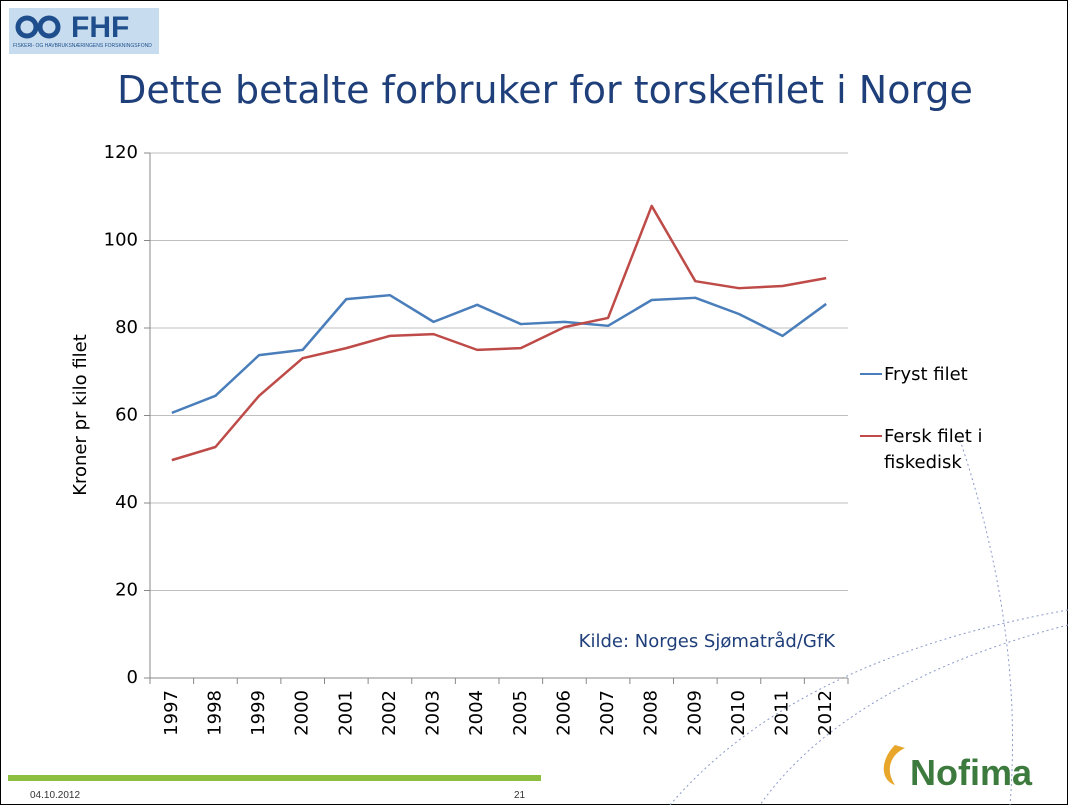  Describe the element at coordinates (476, 713) in the screenshot. I see `x-tick-label: 2004` at that location.